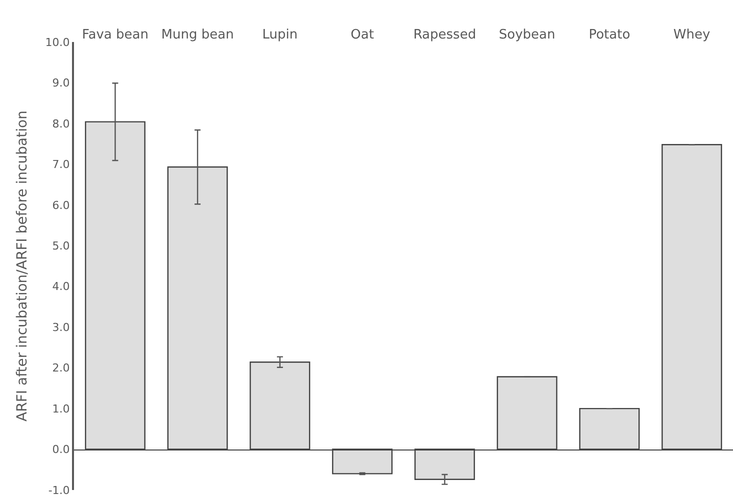 The height and width of the screenshot is (504, 733). Describe the element at coordinates (692, 34) in the screenshot. I see `x-tick-label: Whey` at that location.